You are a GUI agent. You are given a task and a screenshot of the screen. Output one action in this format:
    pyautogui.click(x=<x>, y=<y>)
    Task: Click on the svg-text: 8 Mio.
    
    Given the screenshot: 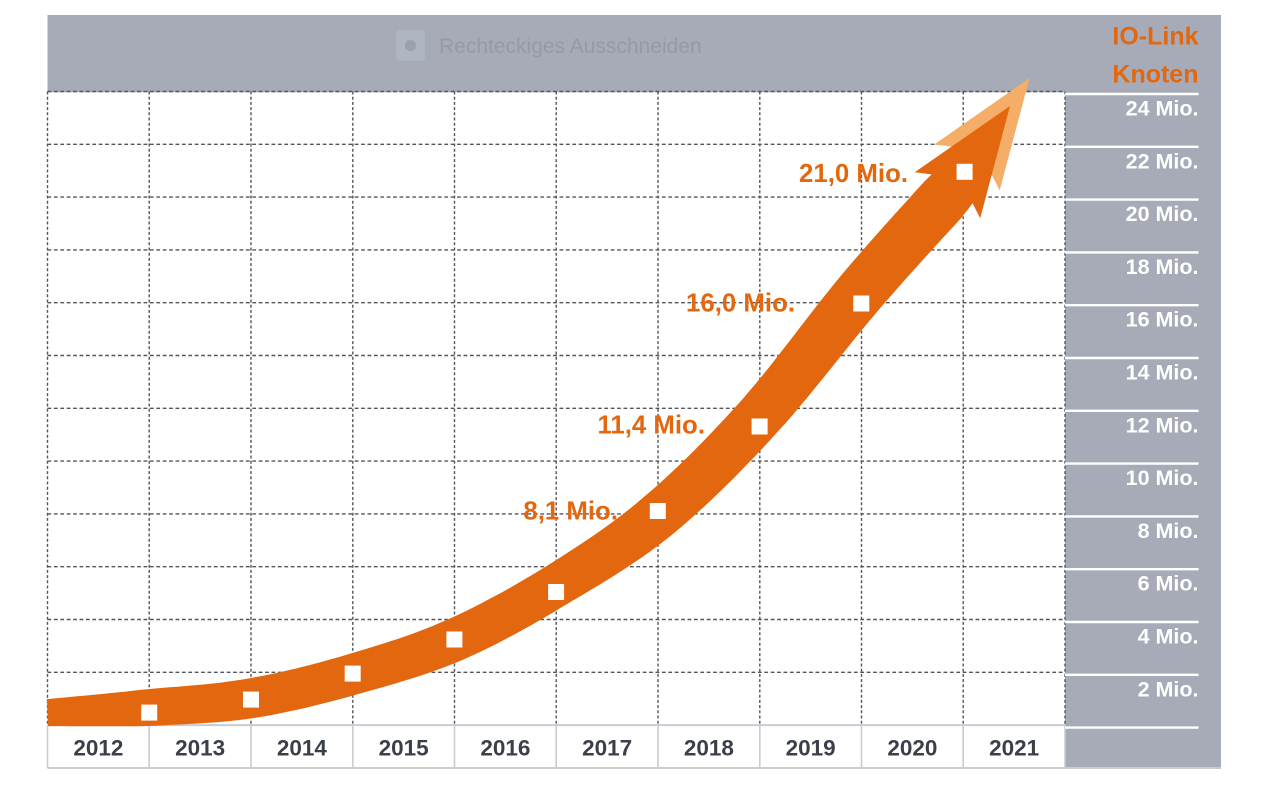 What is the action you would take?
    pyautogui.click(x=1168, y=531)
    